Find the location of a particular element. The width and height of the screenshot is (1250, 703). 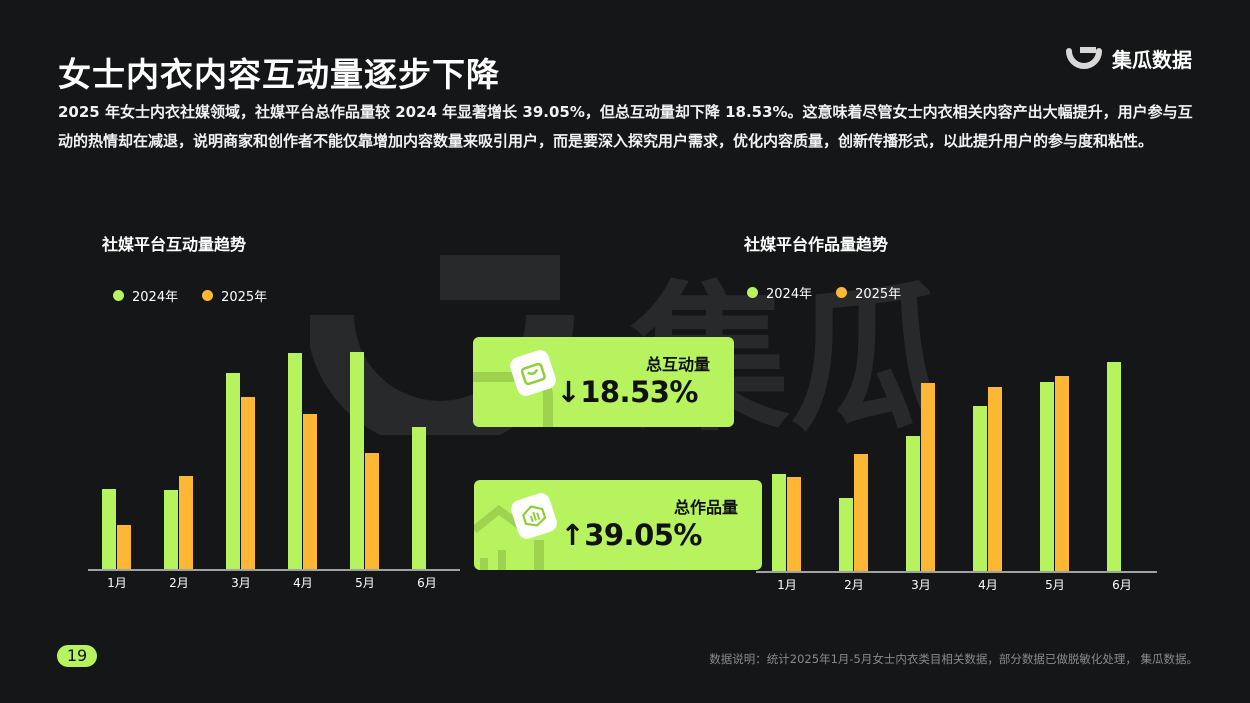

brand-logo: 集瓜数据 is located at coordinates (1129, 58).